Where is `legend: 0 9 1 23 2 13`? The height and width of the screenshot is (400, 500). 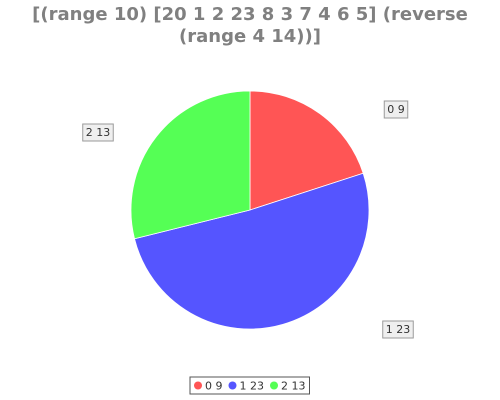
legend: 0 9 1 23 2 13 is located at coordinates (249, 385).